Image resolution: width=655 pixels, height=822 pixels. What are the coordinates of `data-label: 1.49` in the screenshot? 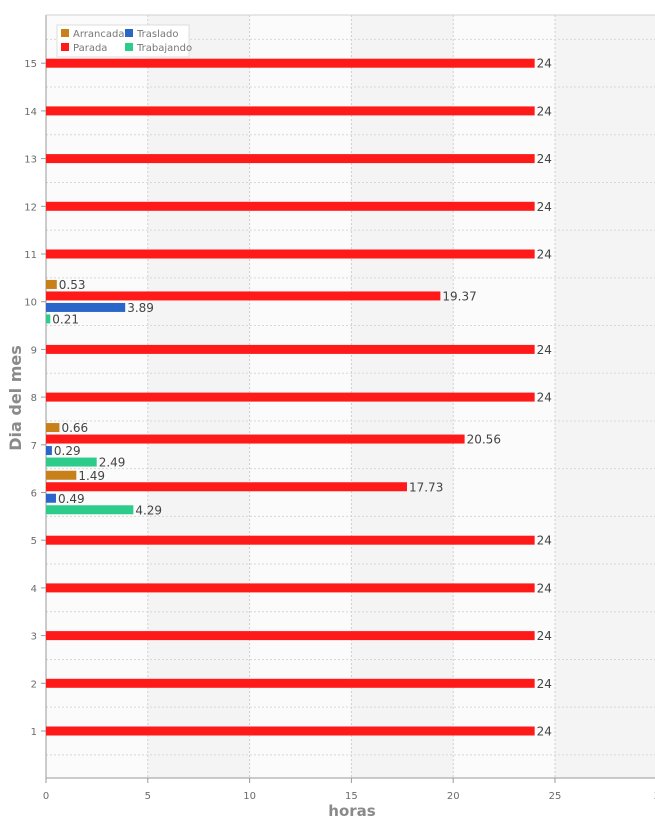 It's located at (91, 476).